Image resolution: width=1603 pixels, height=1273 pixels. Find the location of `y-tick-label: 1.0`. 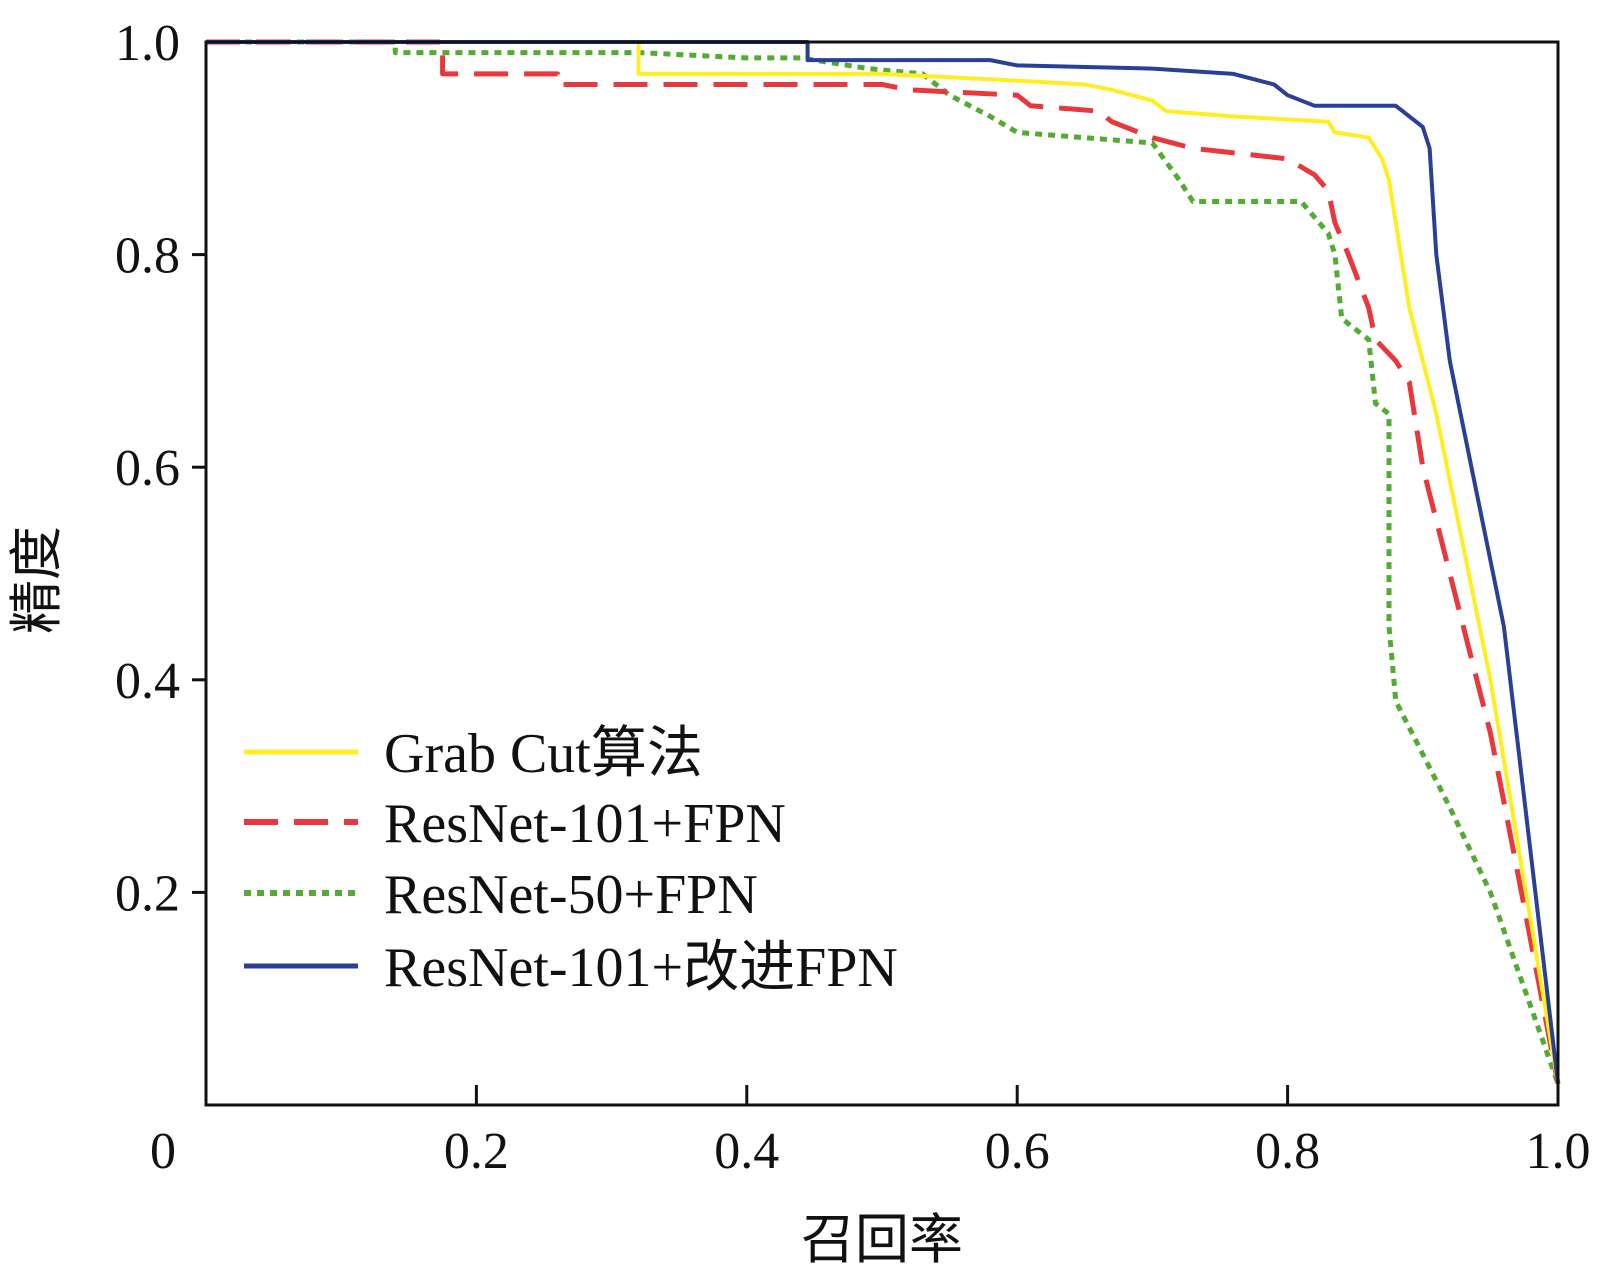

y-tick-label: 1.0 is located at coordinates (147, 43).